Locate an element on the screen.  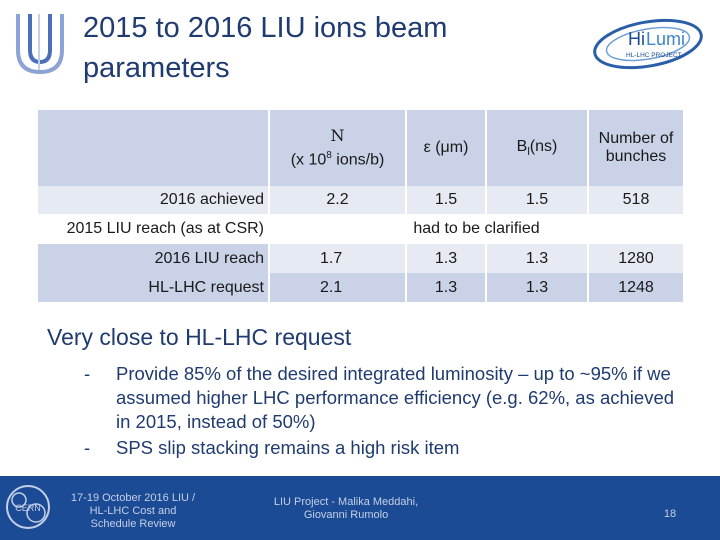
cell-n: 1.7 is located at coordinates (337, 258).